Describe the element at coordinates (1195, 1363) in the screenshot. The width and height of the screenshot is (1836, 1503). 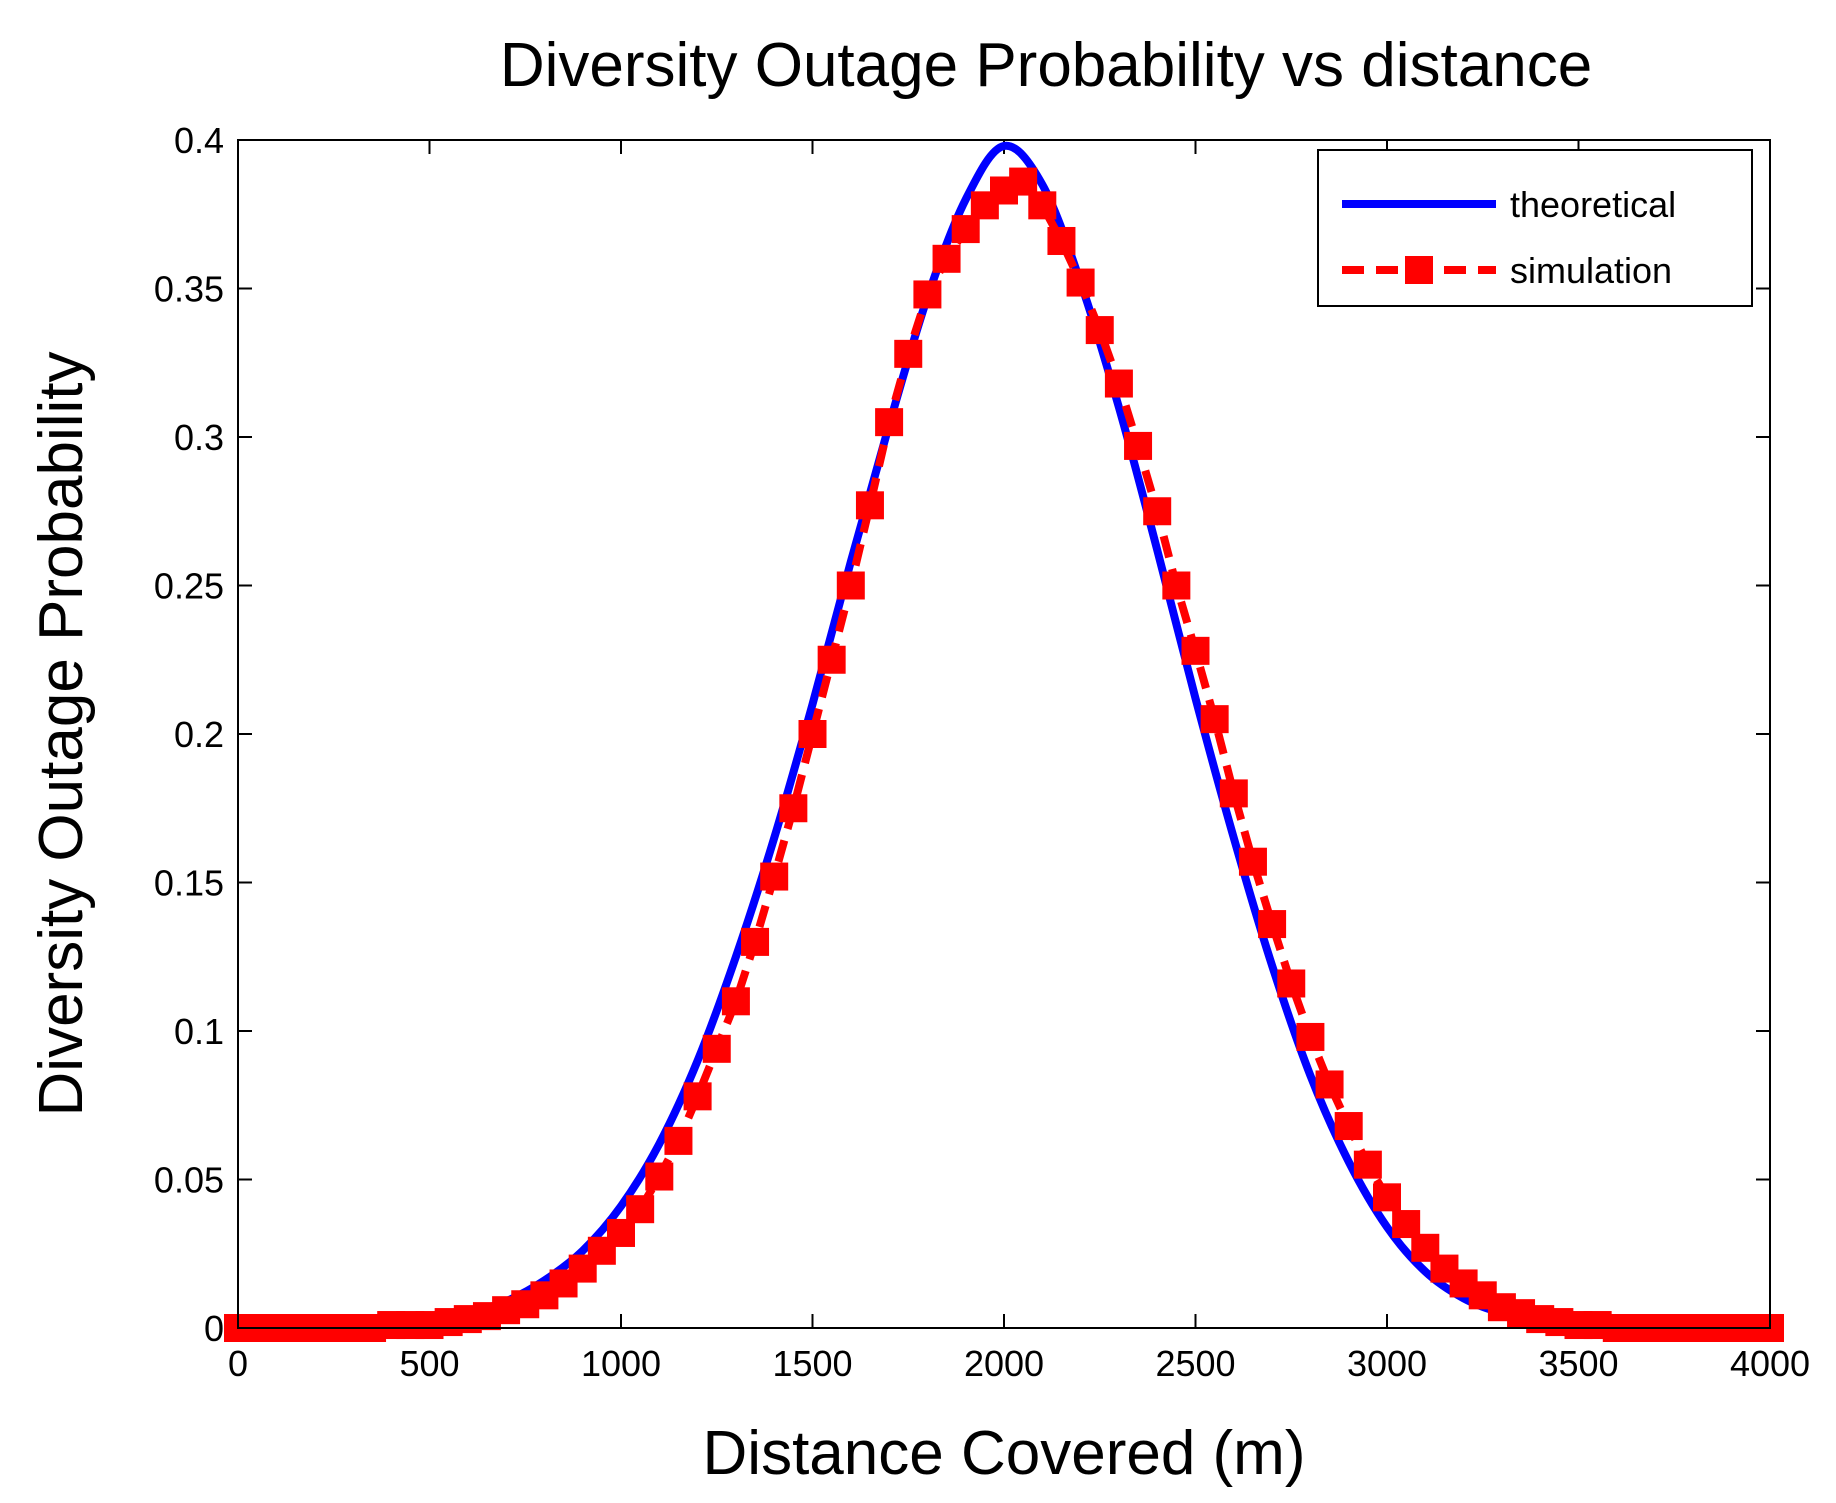
I see `x-tick-label: 2500` at that location.